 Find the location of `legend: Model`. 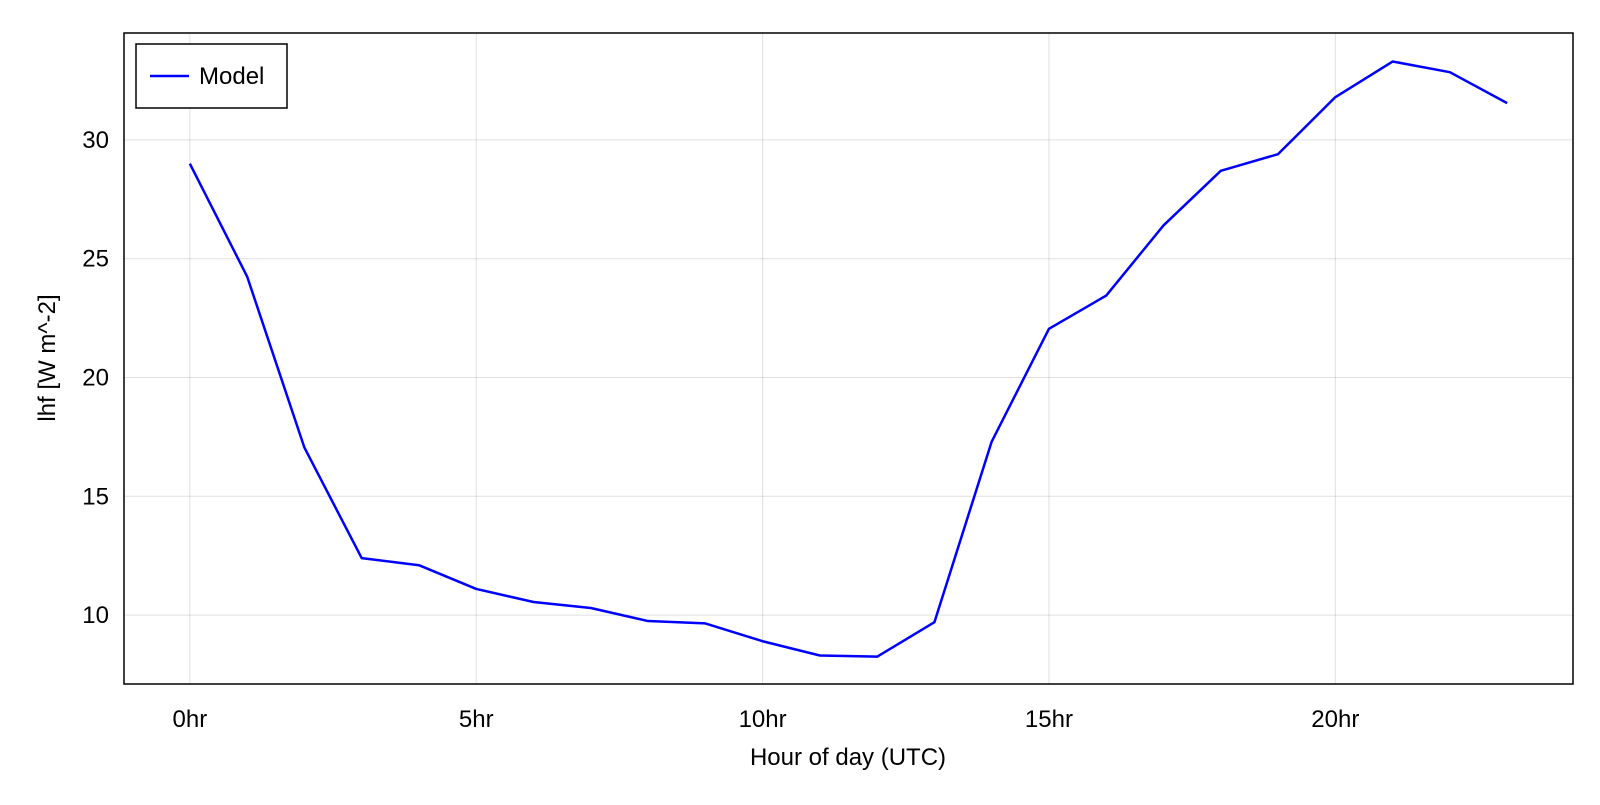

legend: Model is located at coordinates (211, 76).